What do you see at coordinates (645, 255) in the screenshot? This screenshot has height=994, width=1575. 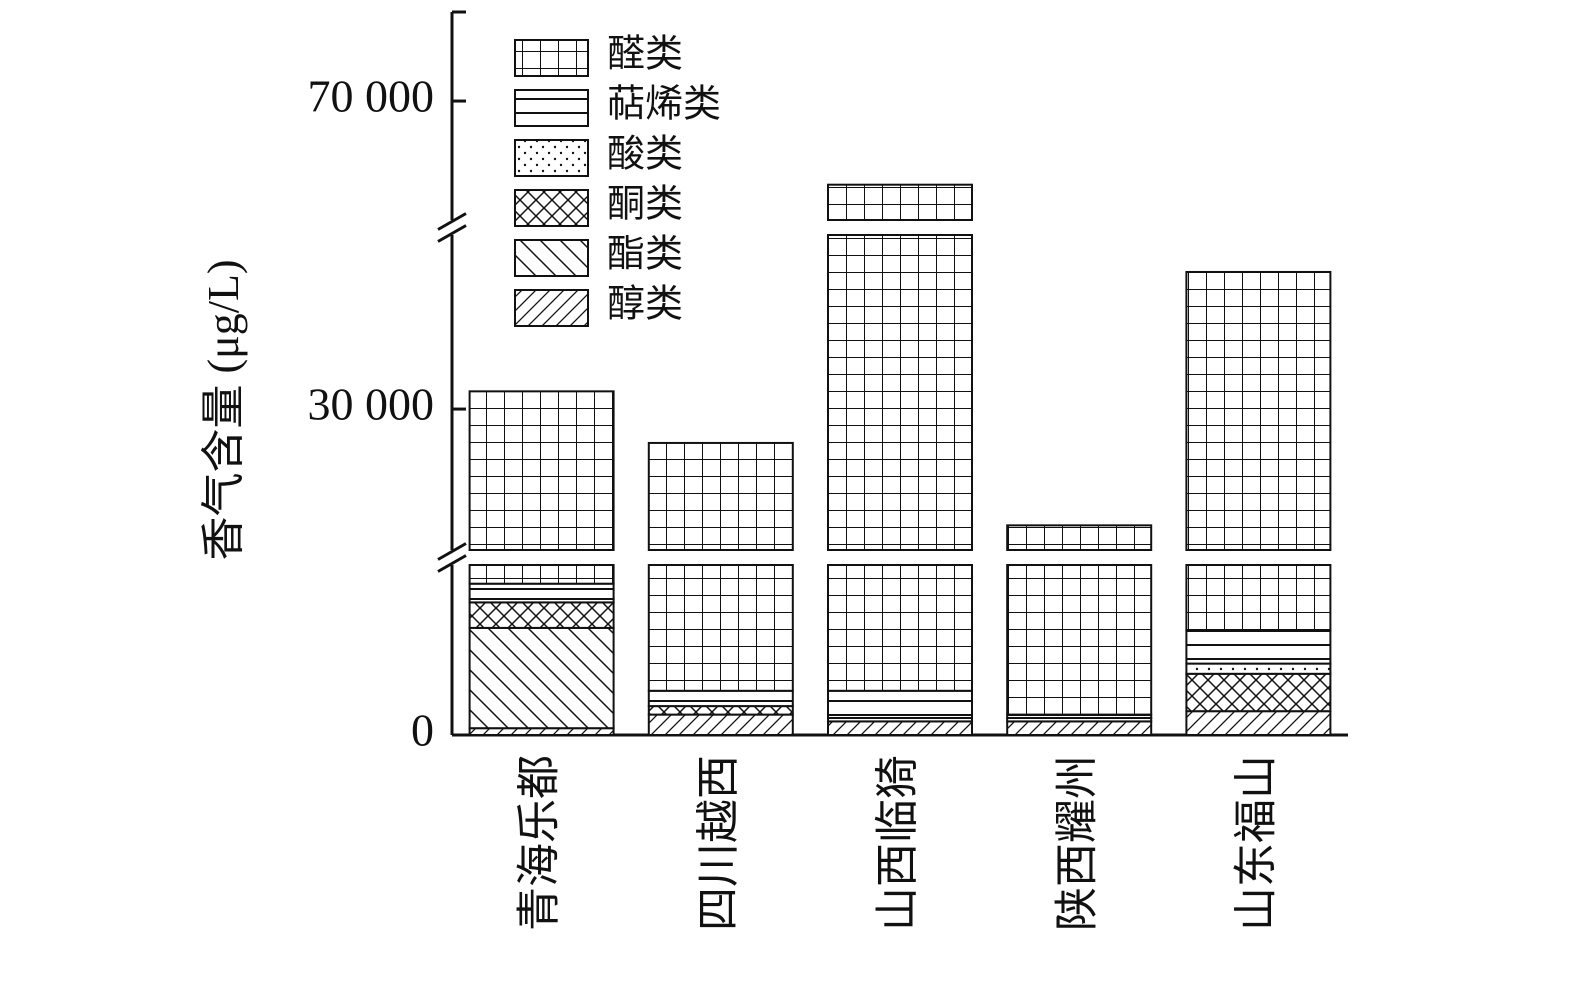 I see `legend-label: 酯类` at bounding box center [645, 255].